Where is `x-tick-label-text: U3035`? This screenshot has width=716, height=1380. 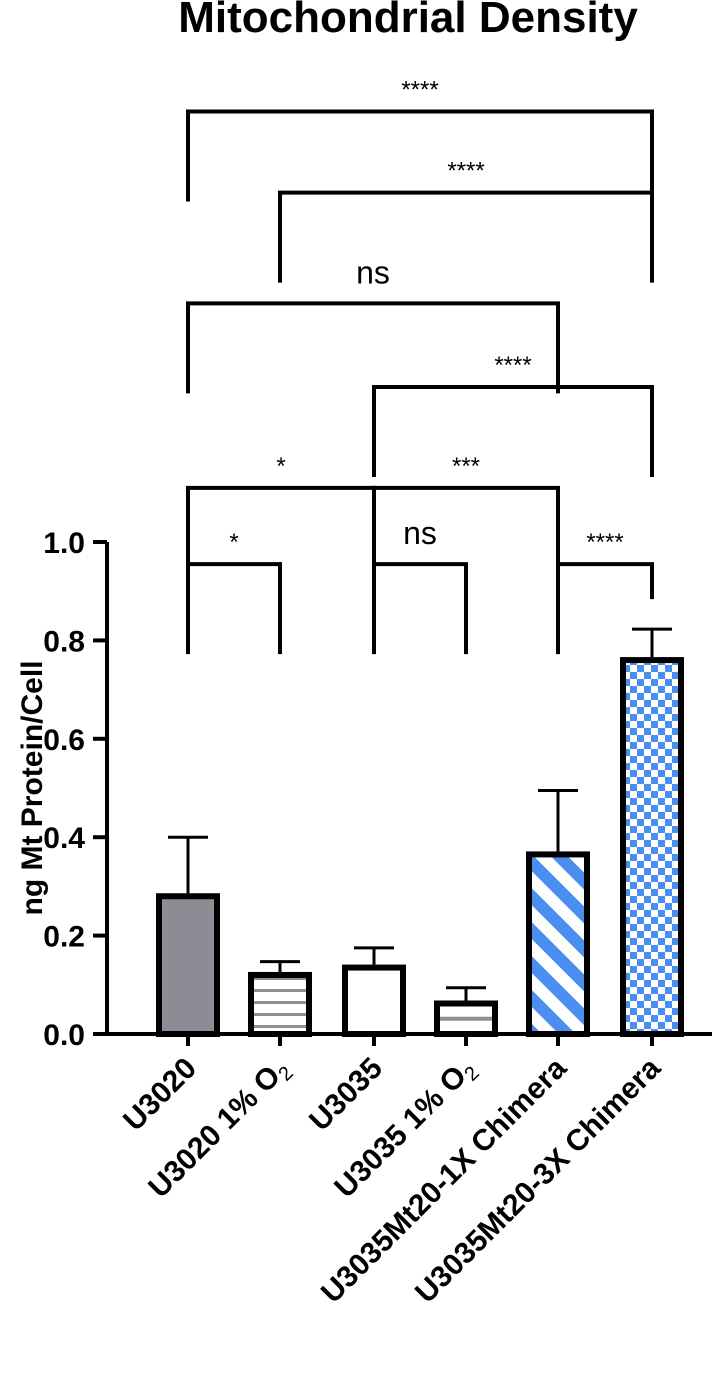 x-tick-label-text: U3035 is located at coordinates (346, 1095).